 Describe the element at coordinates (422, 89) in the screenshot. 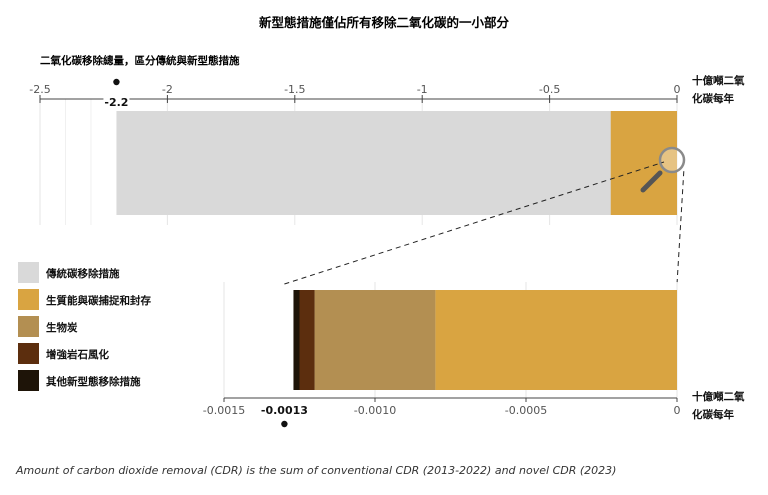

I see `main-tick-label-3: -1` at that location.